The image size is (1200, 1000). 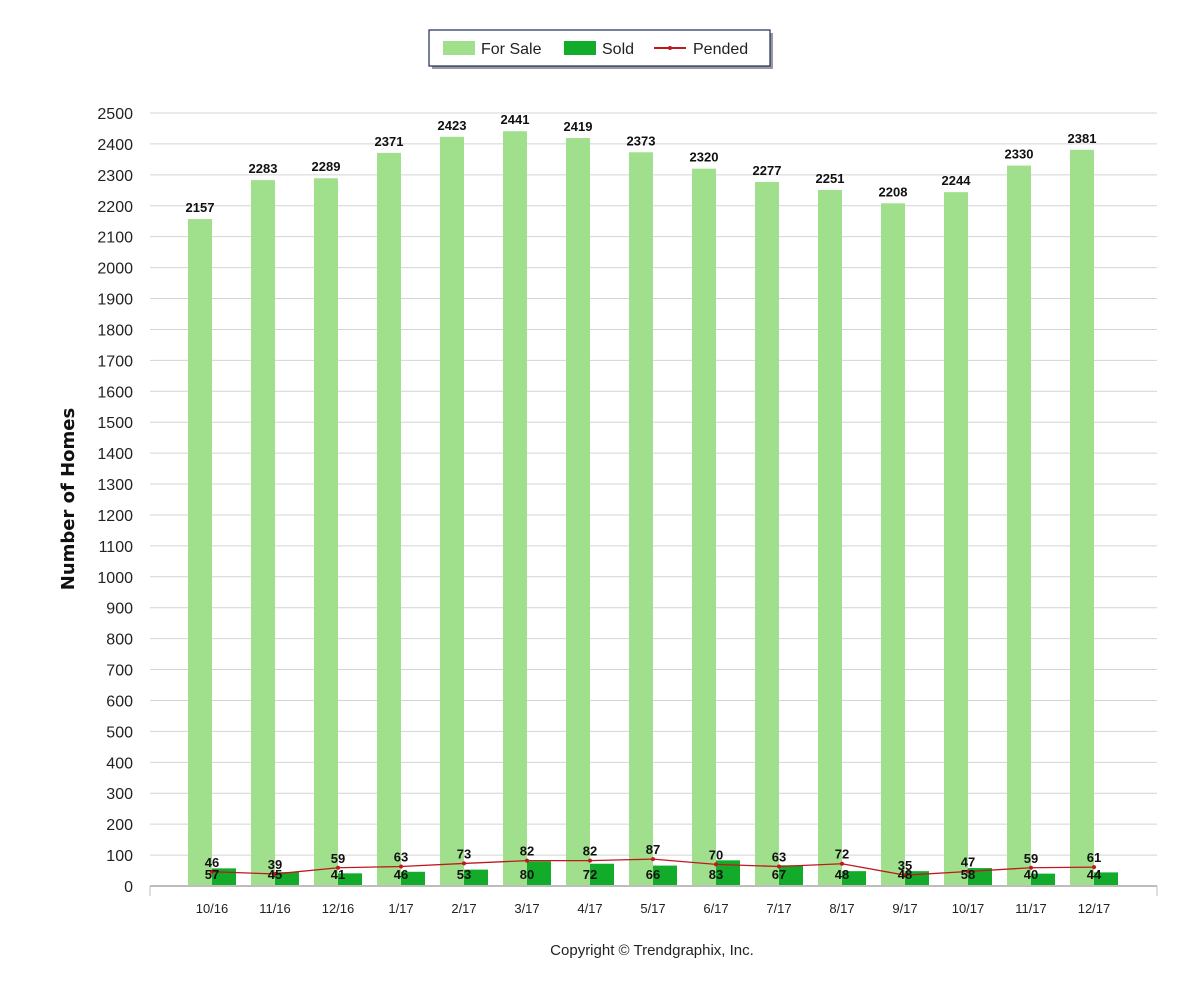 I want to click on y-tick-label: 300, so click(x=119, y=794).